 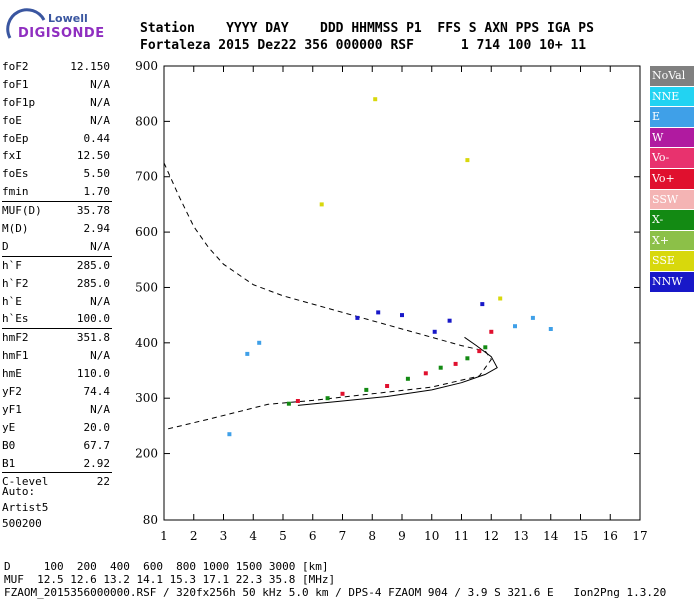 What do you see at coordinates (25, 482) in the screenshot?
I see `param-name: C-level` at bounding box center [25, 482].